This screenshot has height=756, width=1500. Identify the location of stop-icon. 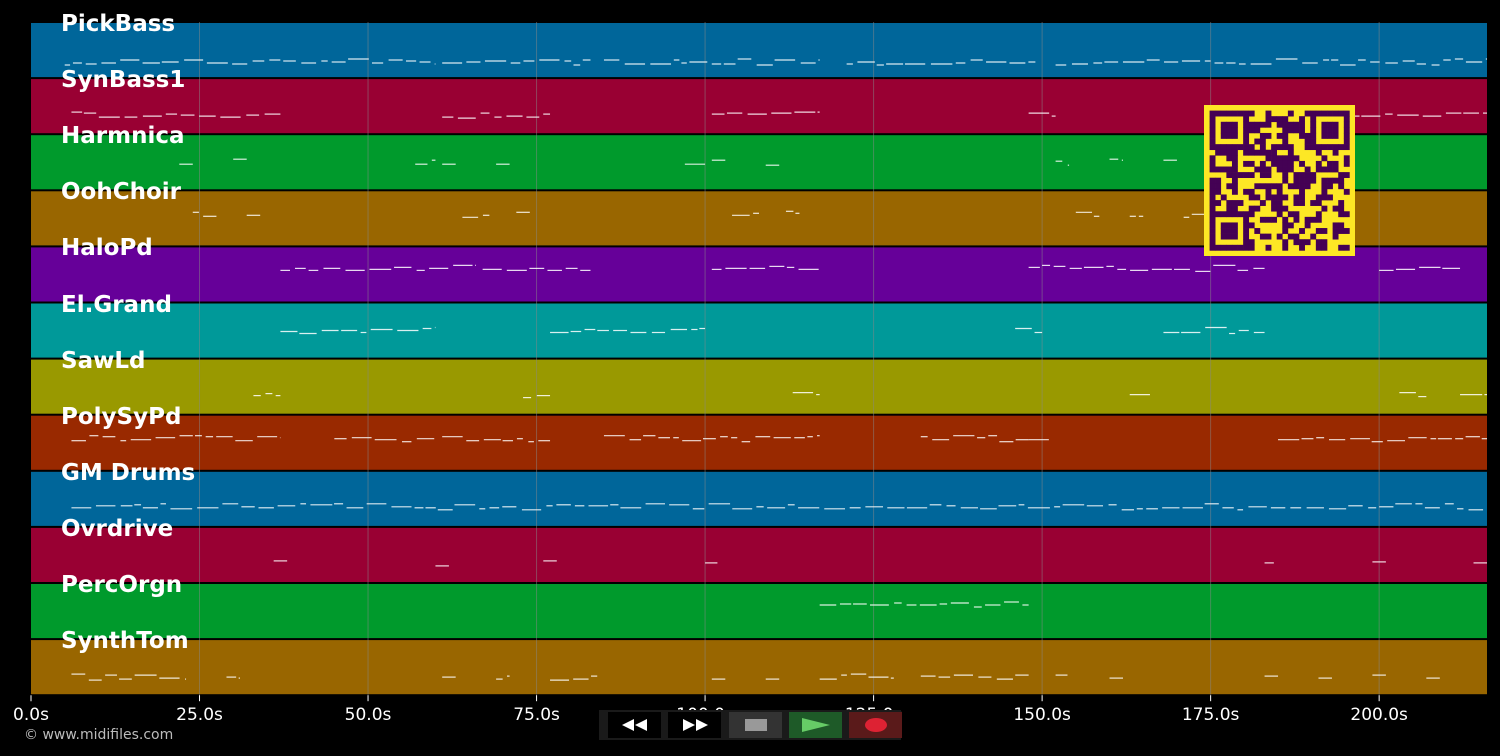
(755, 725).